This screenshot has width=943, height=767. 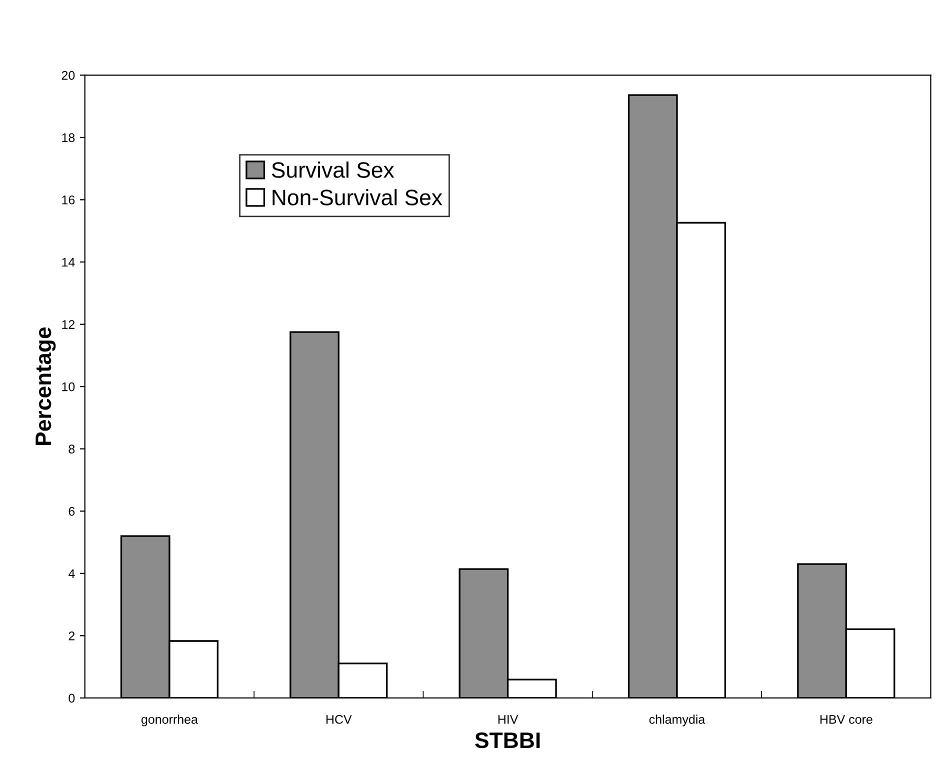 What do you see at coordinates (71, 573) in the screenshot?
I see `y-tick-label: 4` at bounding box center [71, 573].